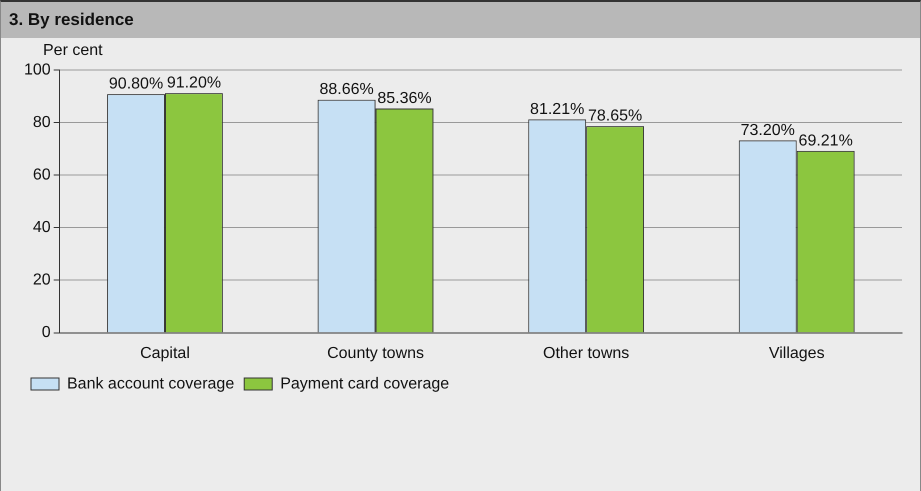 The image size is (921, 491). Describe the element at coordinates (460, 20) in the screenshot. I see `chart-title: 3. By residence` at that location.